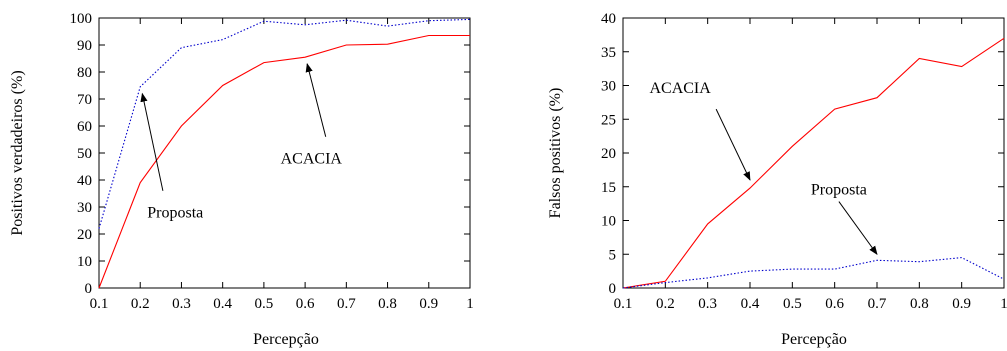 Image resolution: width=1007 pixels, height=351 pixels. I want to click on right-y-tick-label: 20, so click(608, 154).